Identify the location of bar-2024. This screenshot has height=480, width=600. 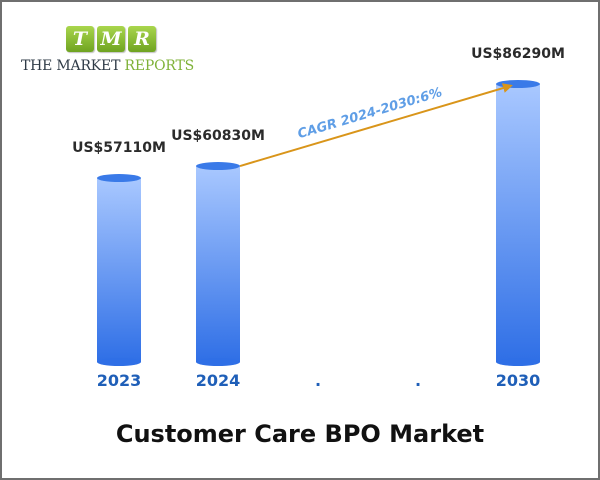
(218, 264).